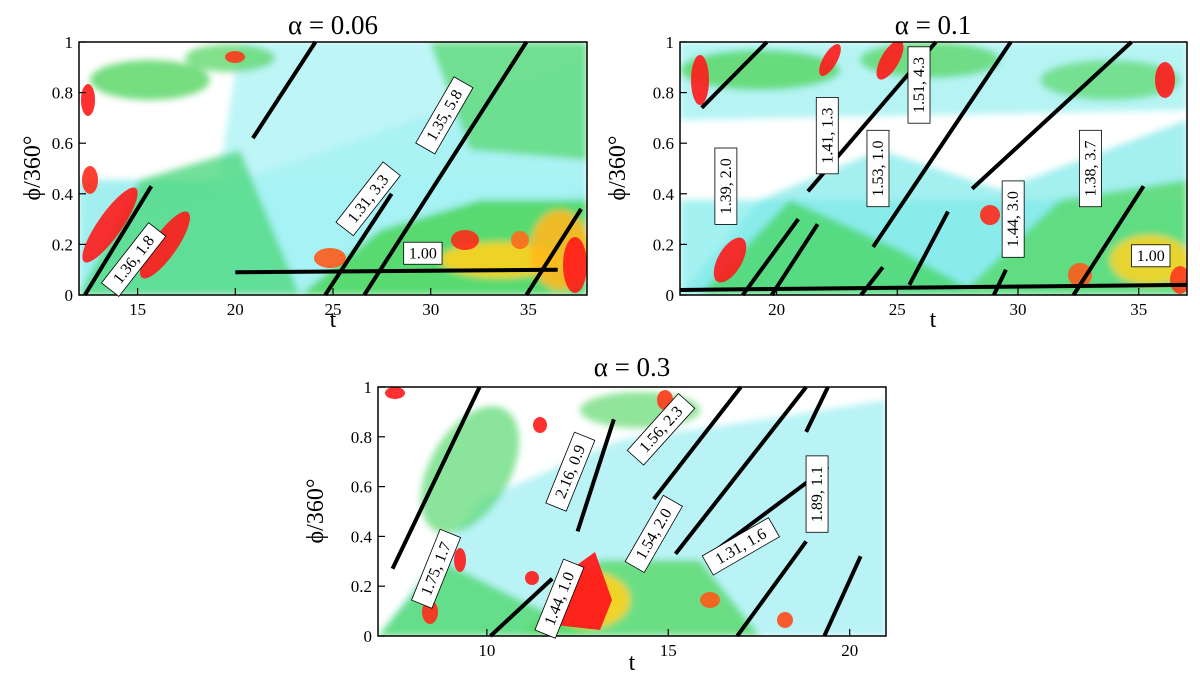 The height and width of the screenshot is (680, 1200). I want to click on trace-label: 1.51, 4.3, so click(919, 85).